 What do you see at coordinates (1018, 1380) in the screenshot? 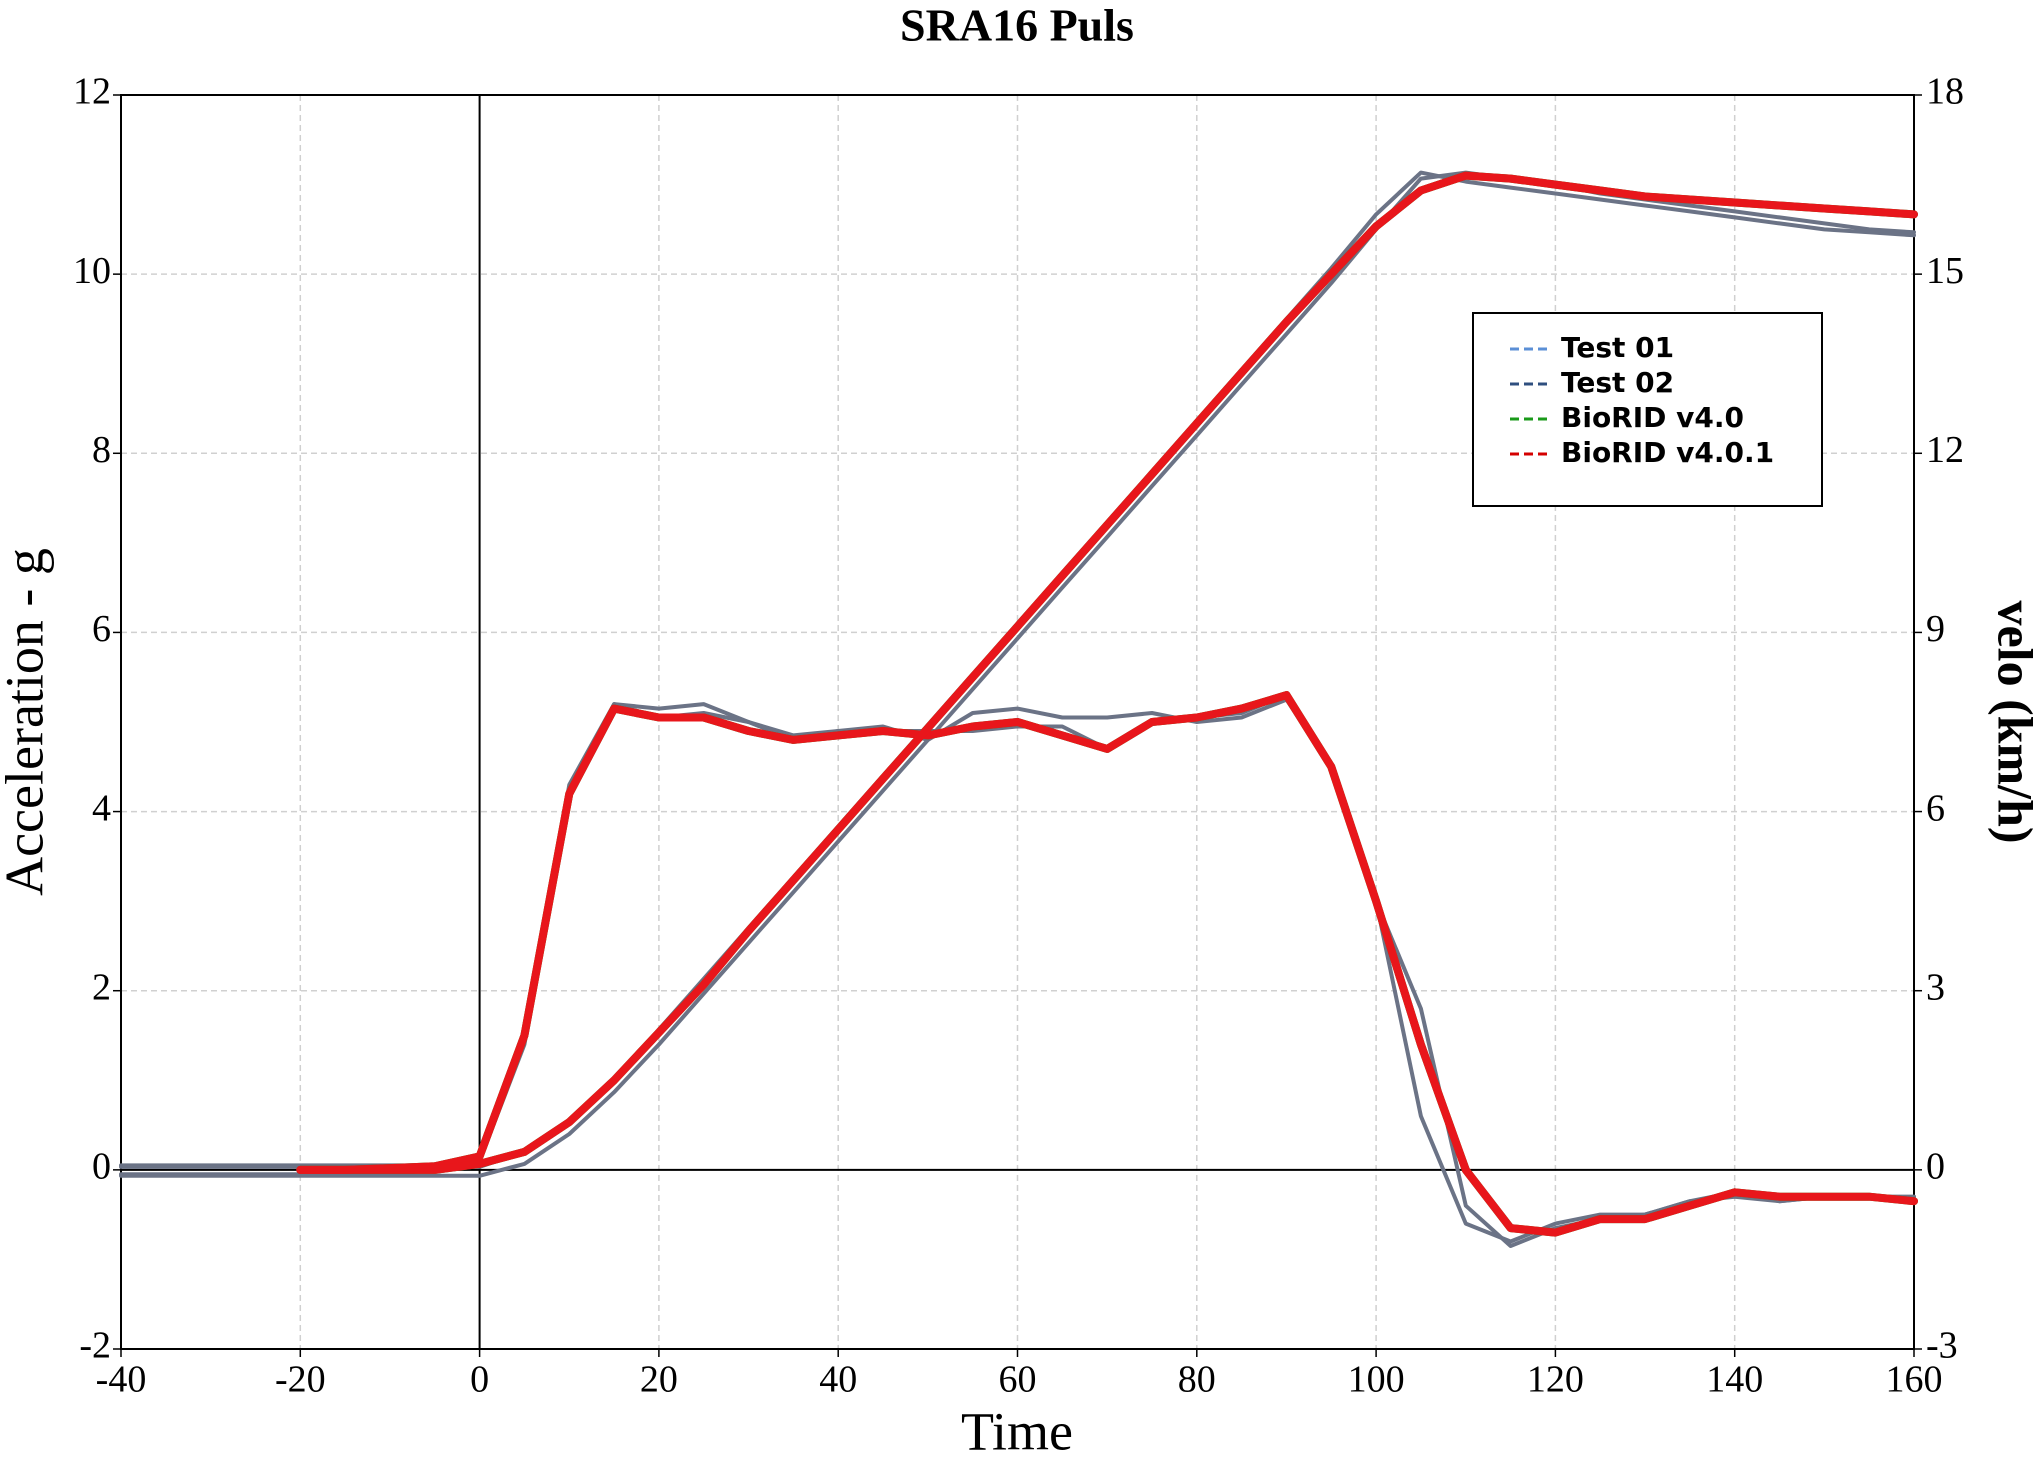
I see `x-tick-label: 60` at bounding box center [1018, 1380].